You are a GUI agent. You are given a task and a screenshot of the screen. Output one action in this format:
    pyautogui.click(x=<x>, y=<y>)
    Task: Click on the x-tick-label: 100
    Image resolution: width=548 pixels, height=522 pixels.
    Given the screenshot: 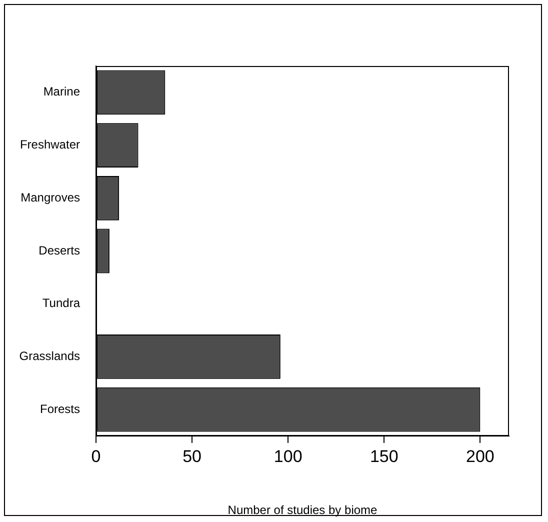 What is the action you would take?
    pyautogui.click(x=288, y=456)
    